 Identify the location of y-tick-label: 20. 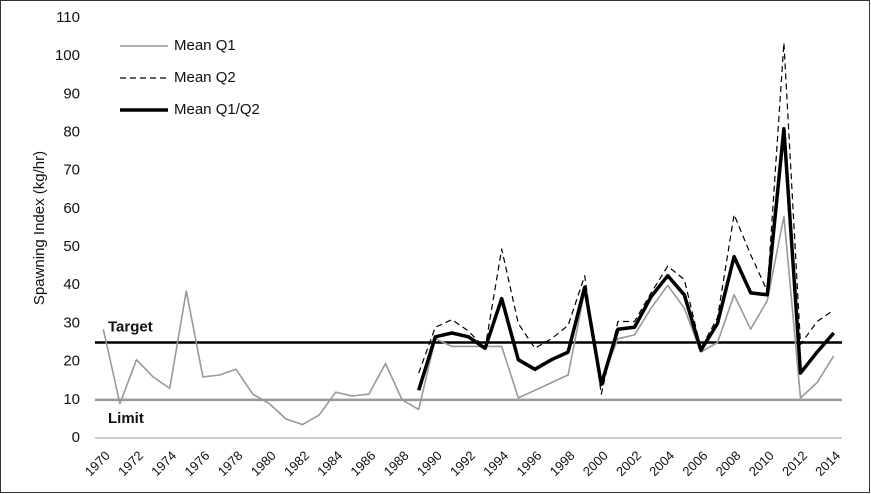
(71, 361).